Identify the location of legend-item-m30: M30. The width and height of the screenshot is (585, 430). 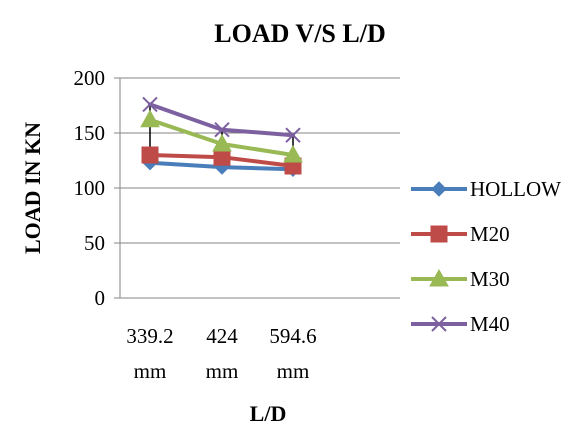
(460, 279).